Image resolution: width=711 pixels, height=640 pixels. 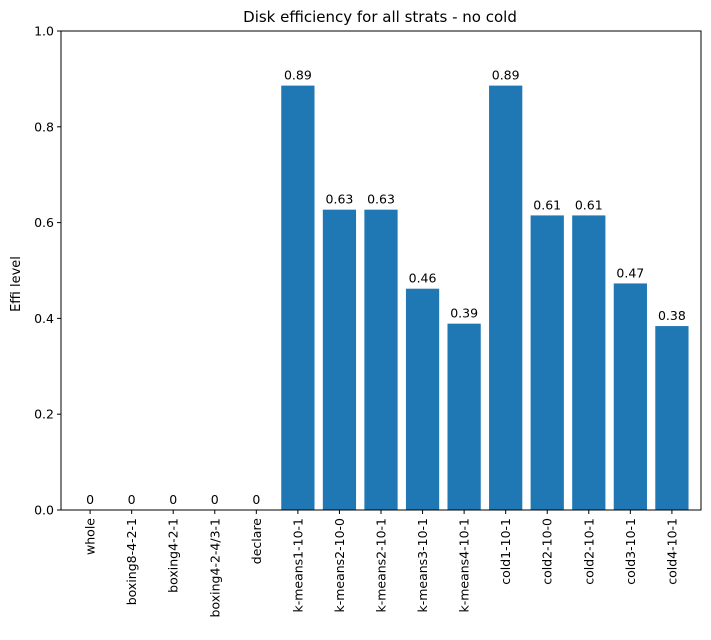 I want to click on x-tick-label: cold2-10-1, so click(x=588, y=551).